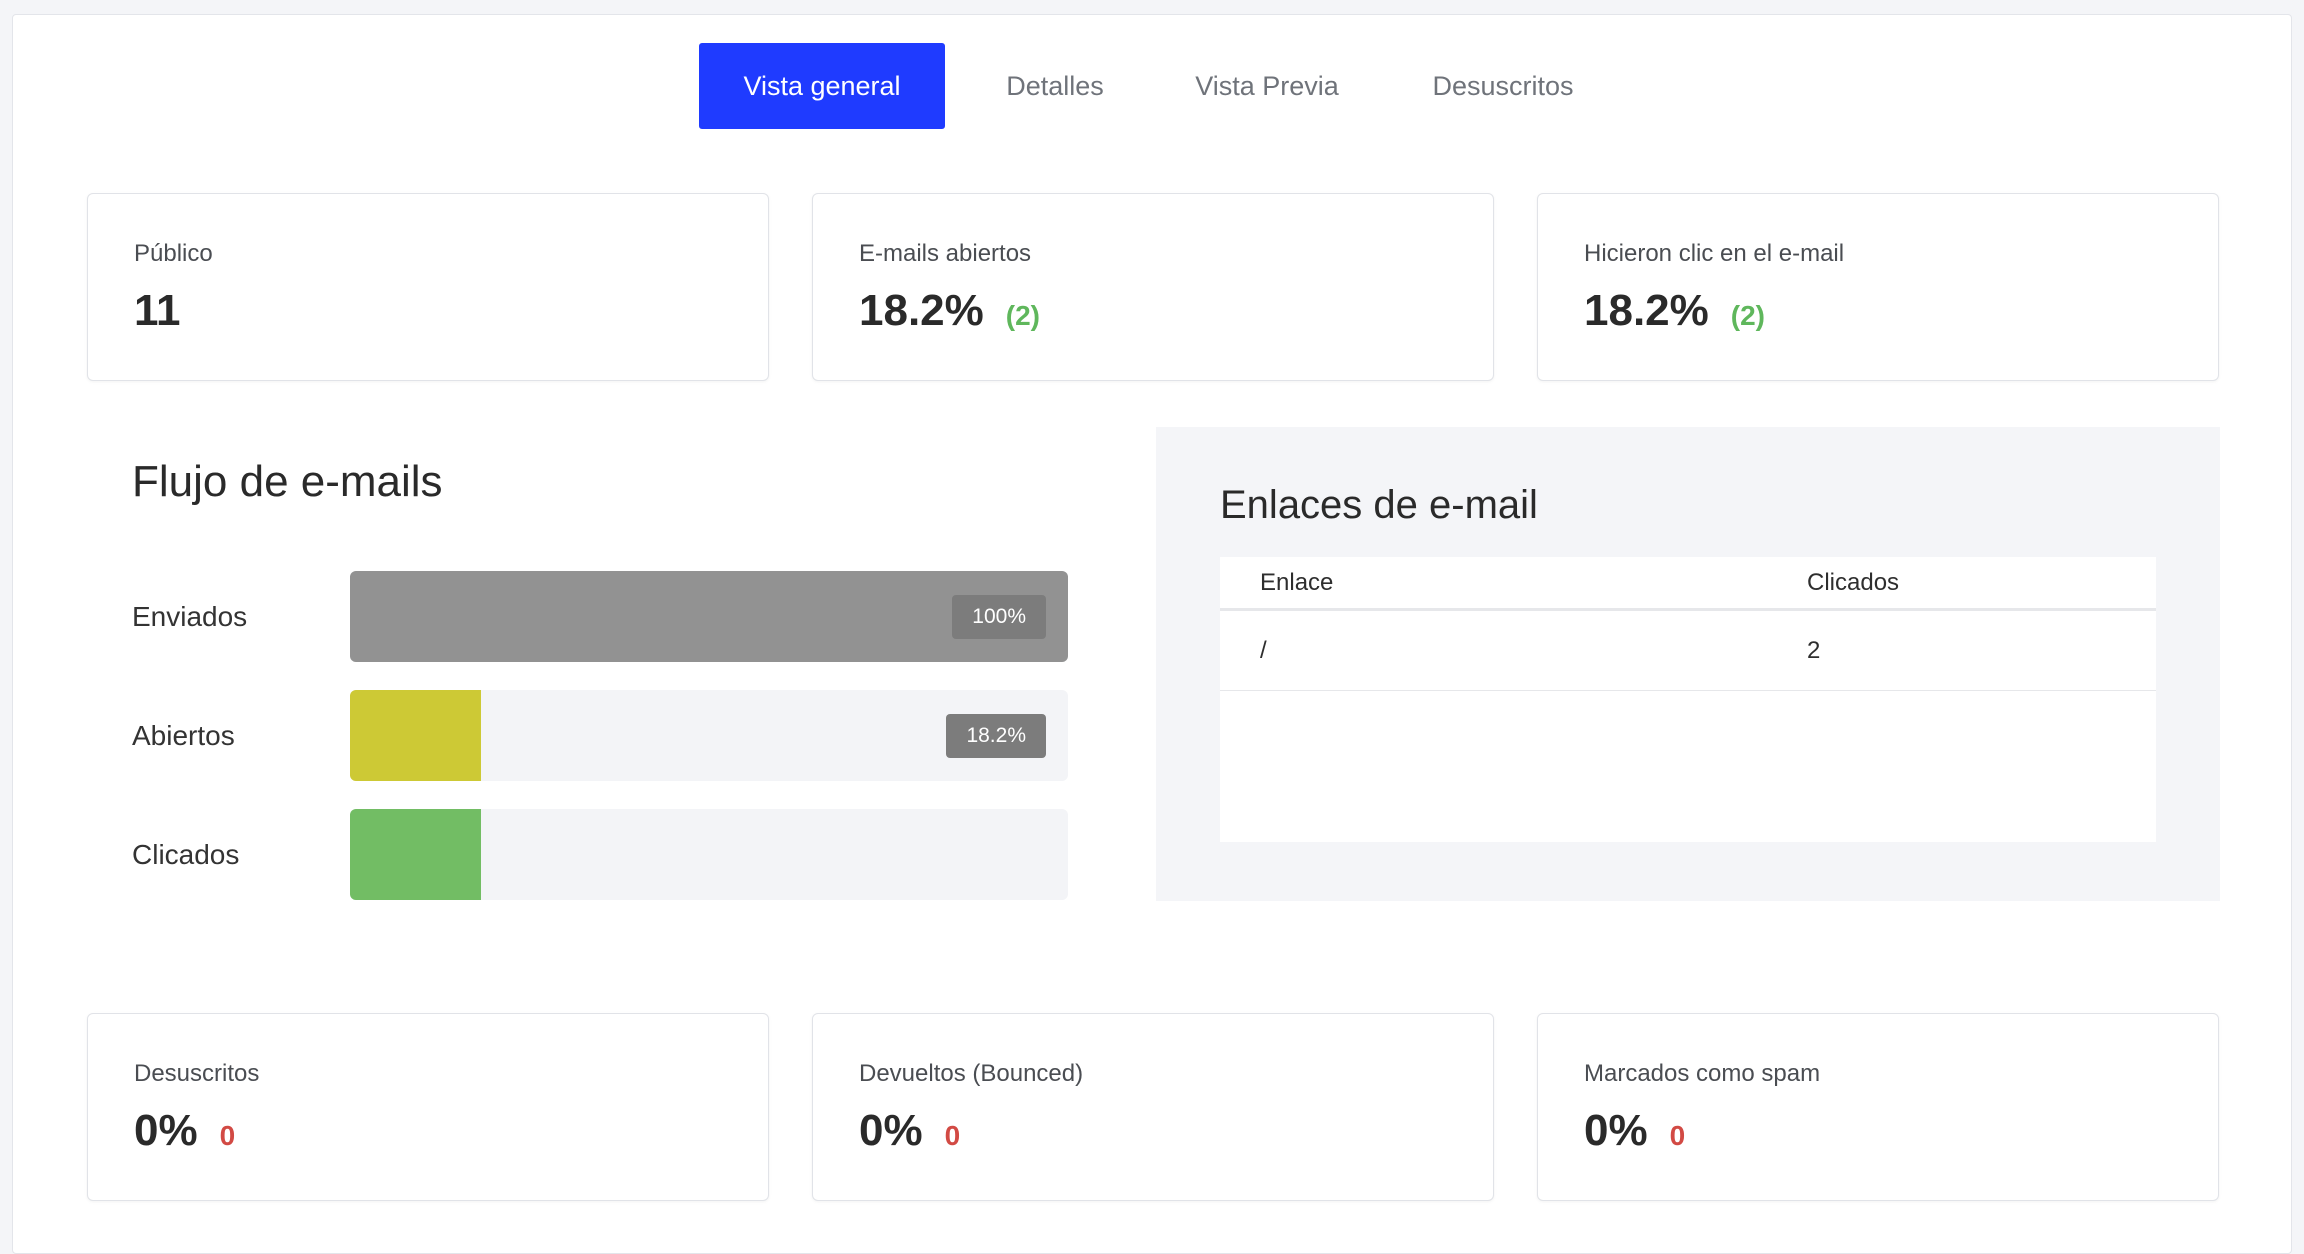  What do you see at coordinates (186, 854) in the screenshot?
I see `flow-label: Clicados` at bounding box center [186, 854].